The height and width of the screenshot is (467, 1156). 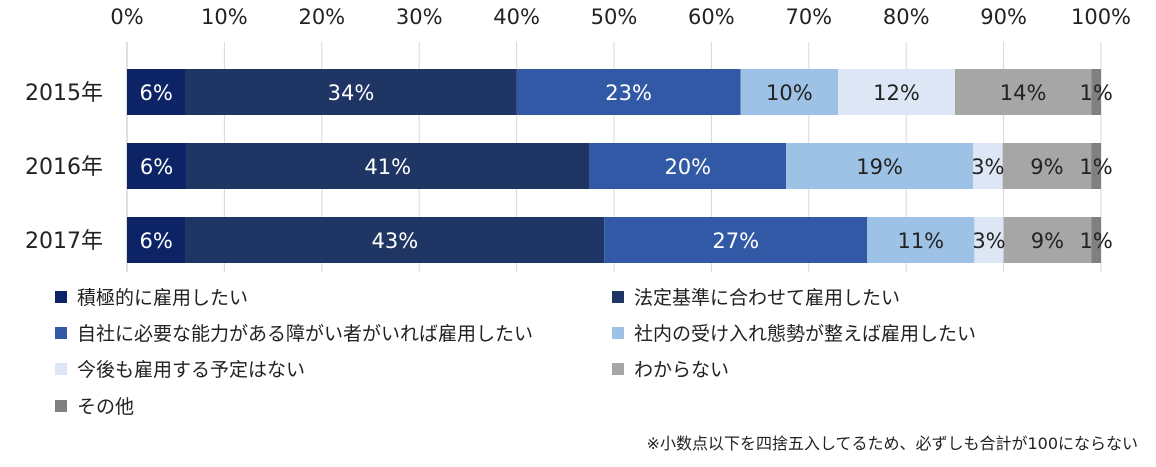 I want to click on x-tick-label: 100%, so click(x=1101, y=17).